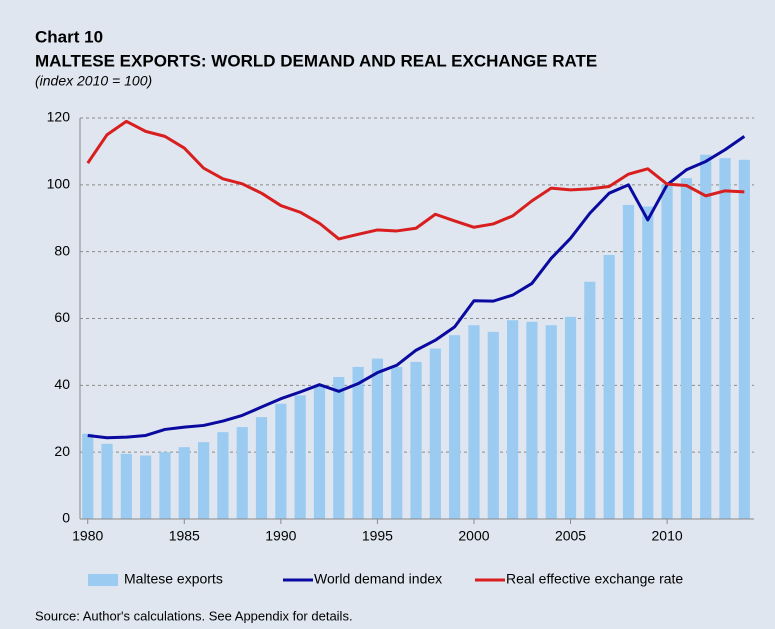 The width and height of the screenshot is (775, 629). I want to click on y-tick-label: 0, so click(66, 518).